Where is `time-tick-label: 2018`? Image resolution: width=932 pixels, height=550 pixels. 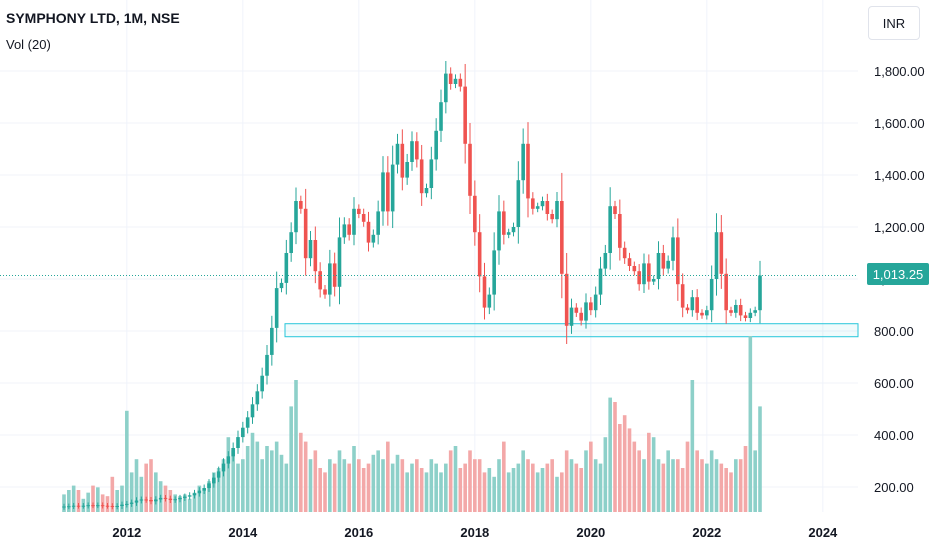
time-tick-label: 2018 is located at coordinates (474, 532).